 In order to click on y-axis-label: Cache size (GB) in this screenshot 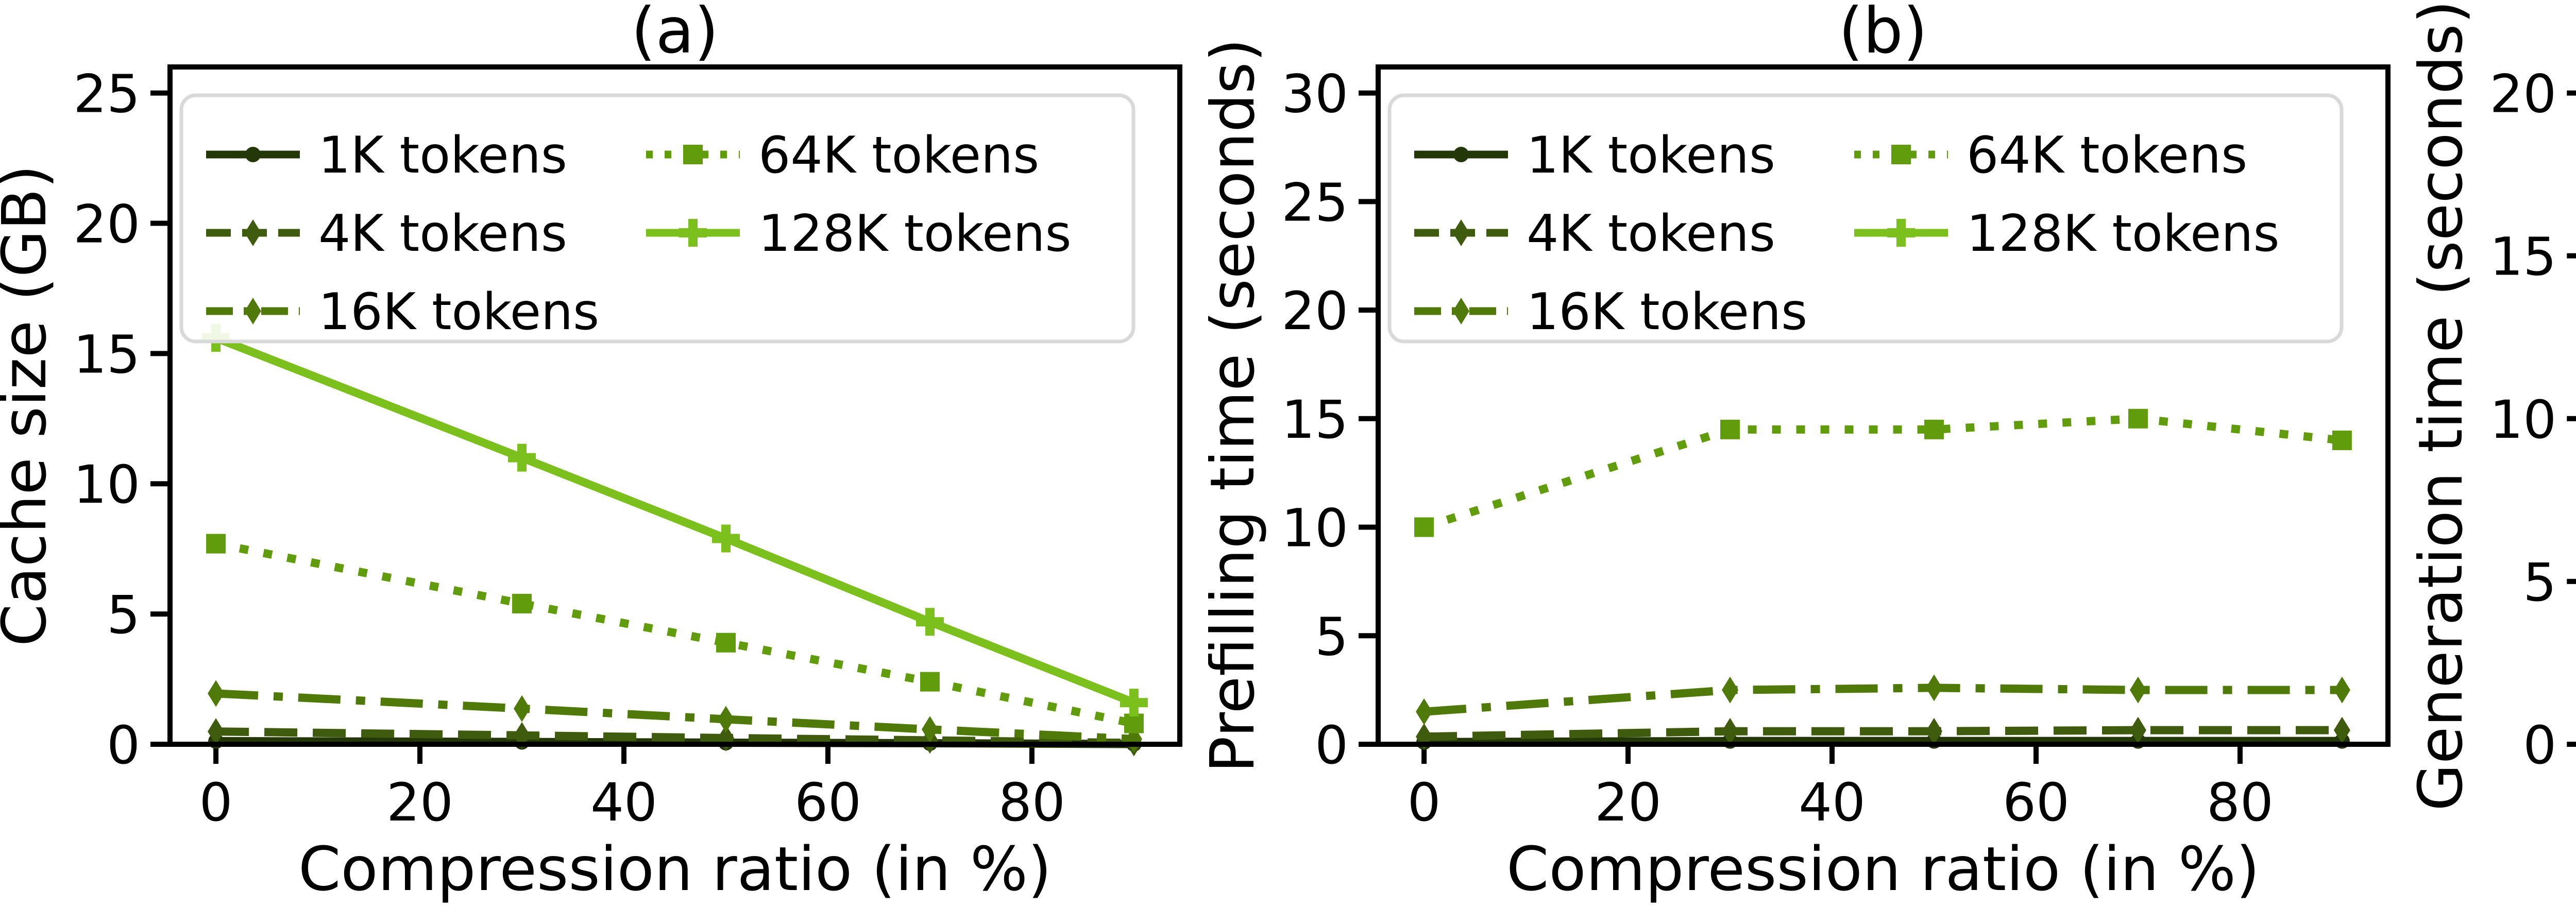, I will do `click(30, 405)`.